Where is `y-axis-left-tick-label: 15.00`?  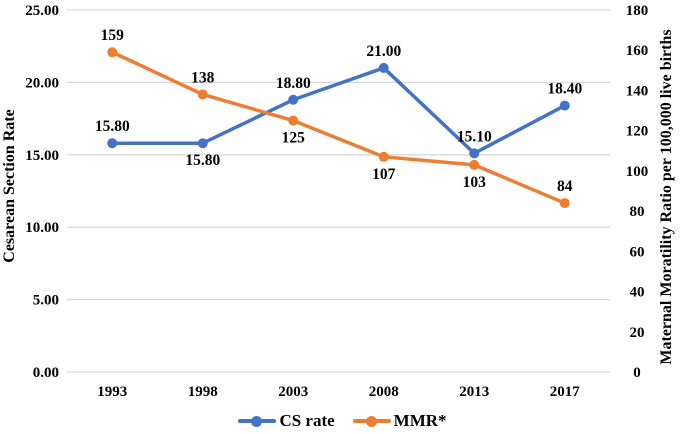
y-axis-left-tick-label: 15.00 is located at coordinates (42, 156).